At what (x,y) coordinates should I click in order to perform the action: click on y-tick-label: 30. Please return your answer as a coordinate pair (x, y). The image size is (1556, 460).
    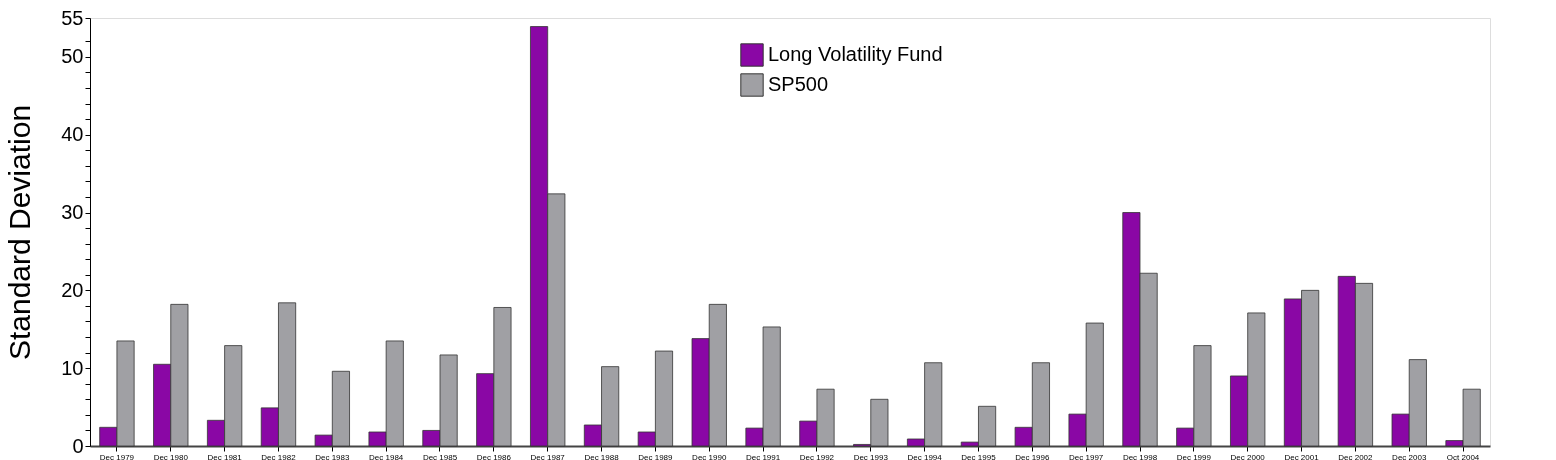
    Looking at the image, I should click on (72, 212).